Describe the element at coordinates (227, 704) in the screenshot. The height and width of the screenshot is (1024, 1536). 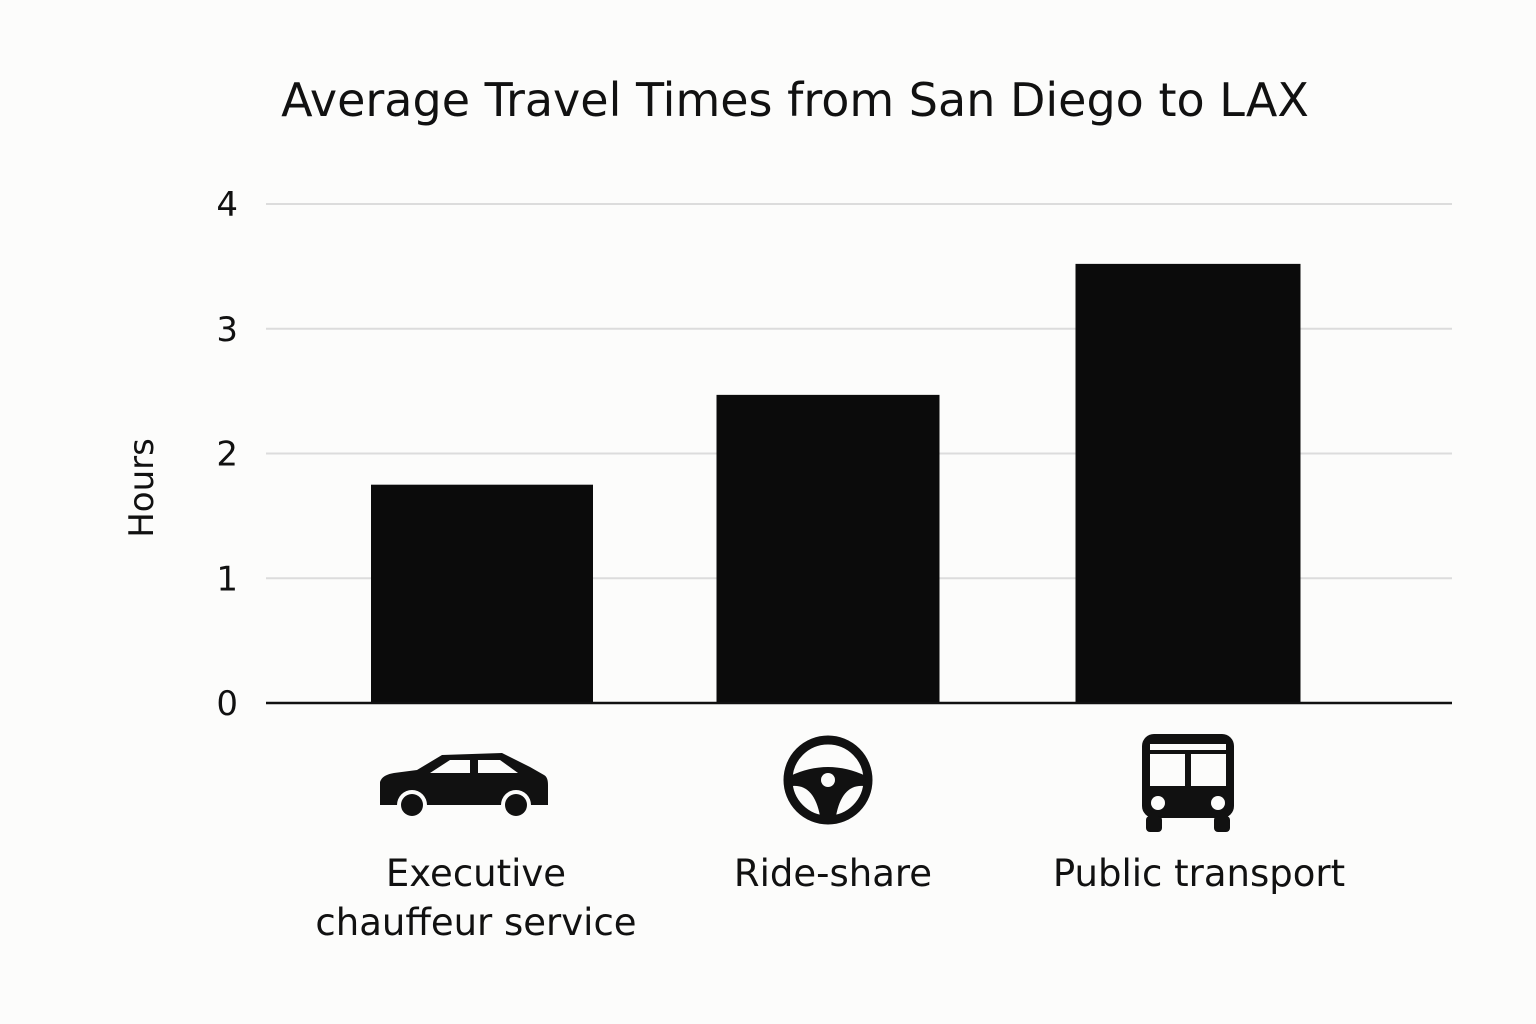
I see `y-tick-label: 0` at that location.